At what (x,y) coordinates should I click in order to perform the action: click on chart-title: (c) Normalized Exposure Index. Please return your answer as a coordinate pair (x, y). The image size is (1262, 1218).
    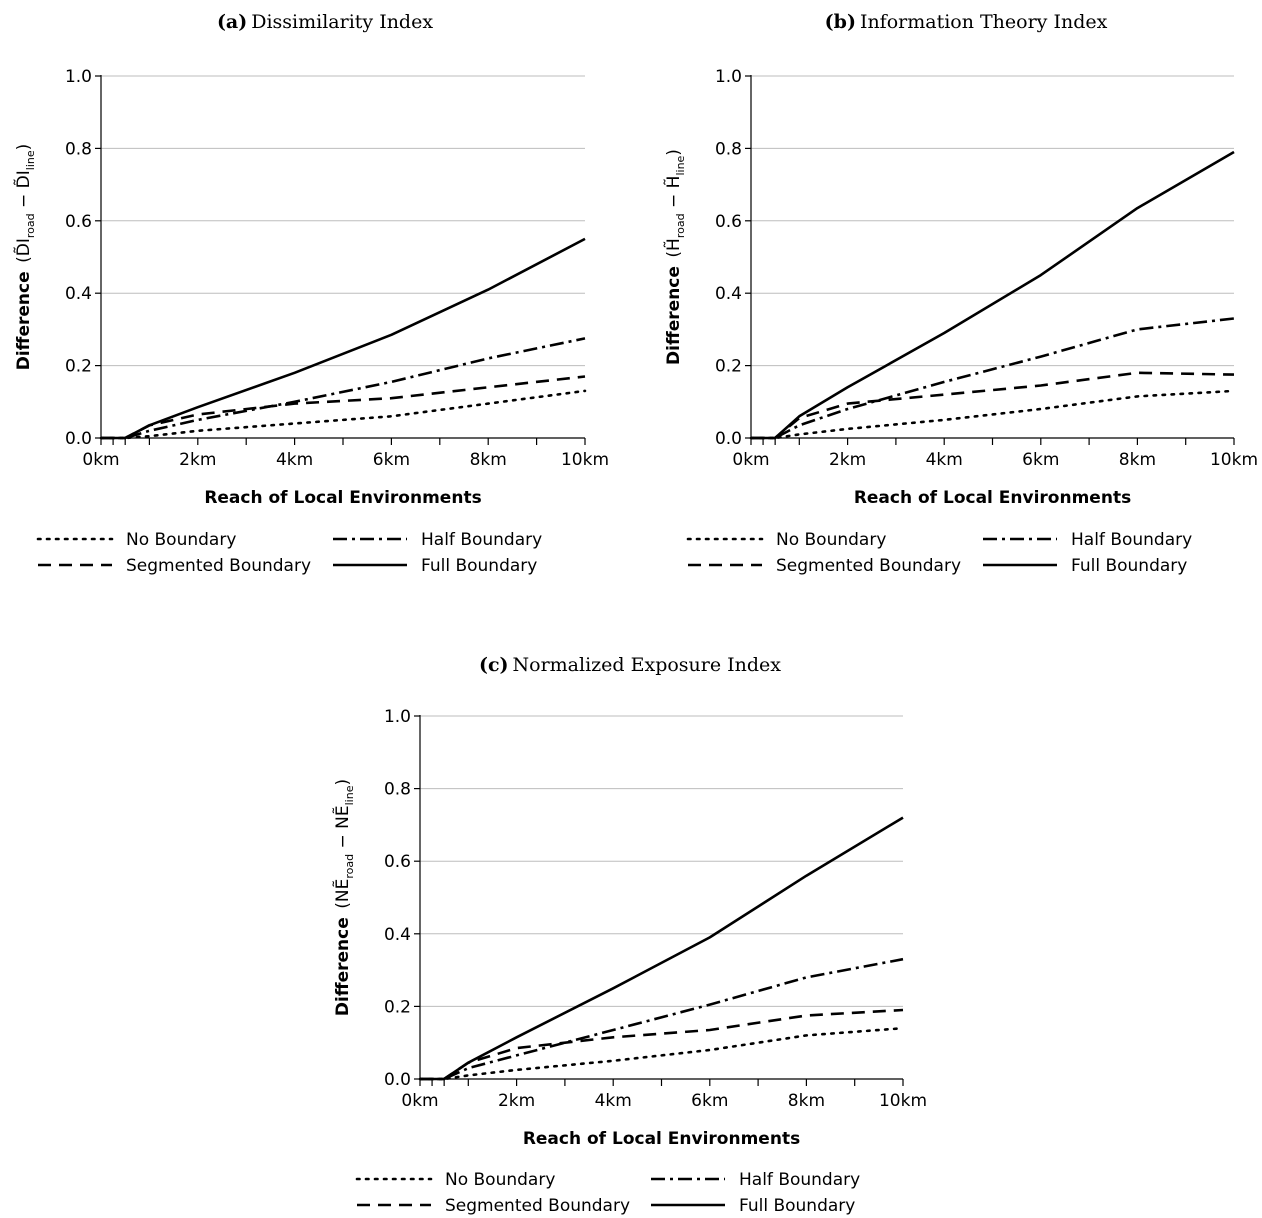
    Looking at the image, I should click on (630, 665).